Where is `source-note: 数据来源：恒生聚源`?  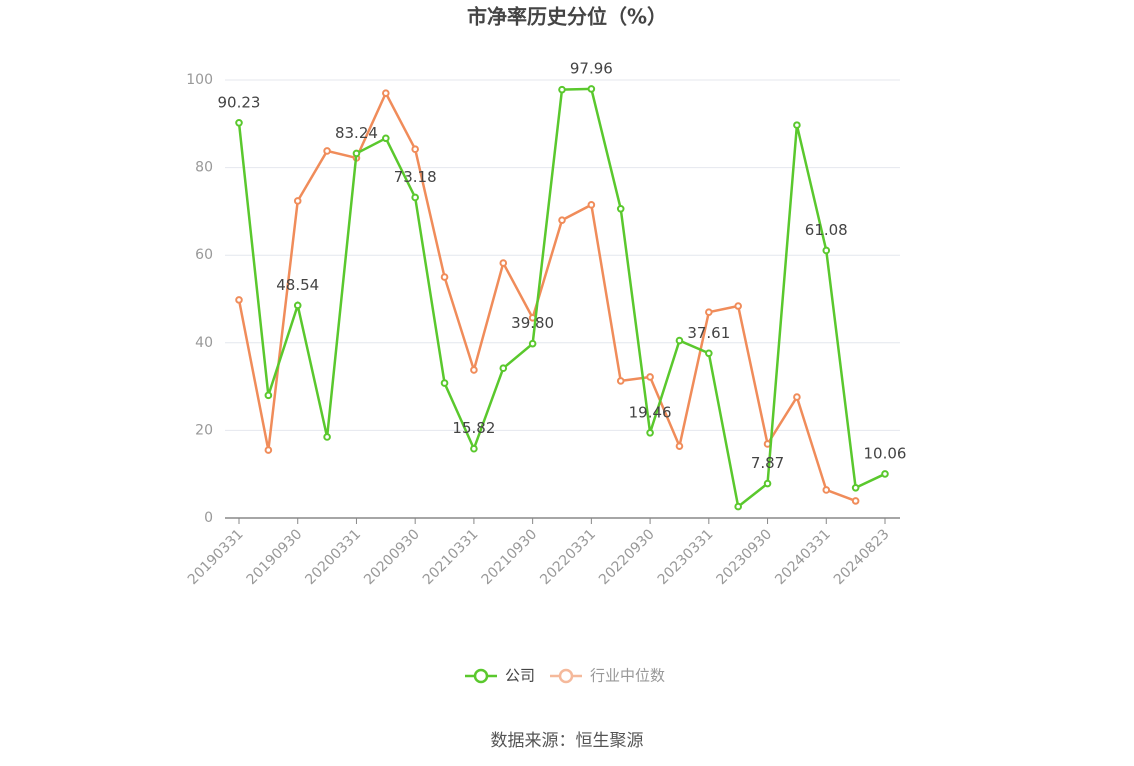
source-note: 数据来源：恒生聚源 is located at coordinates (567, 741).